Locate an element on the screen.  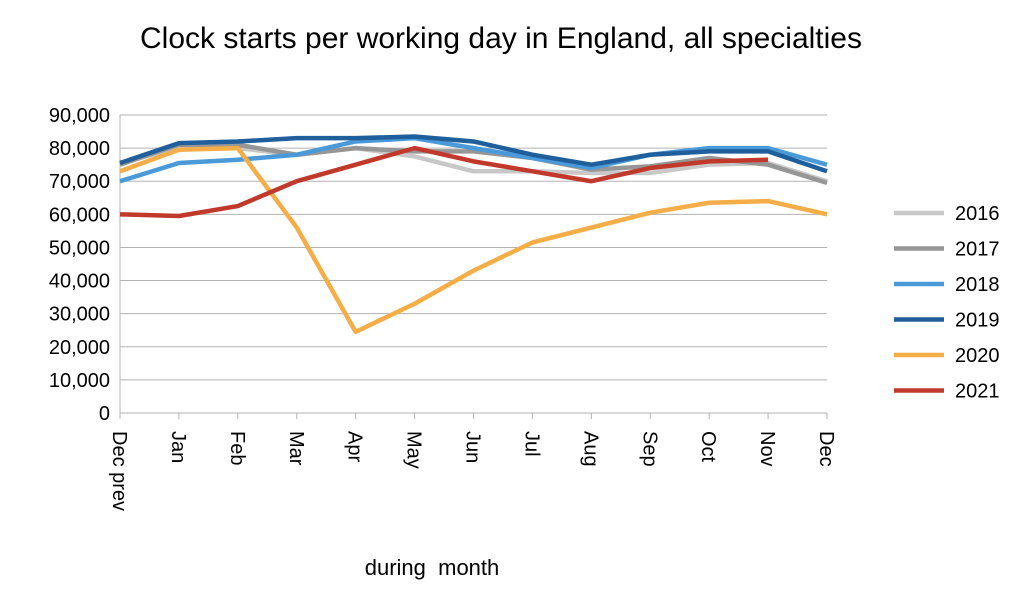
x-tick-label: May is located at coordinates (414, 450).